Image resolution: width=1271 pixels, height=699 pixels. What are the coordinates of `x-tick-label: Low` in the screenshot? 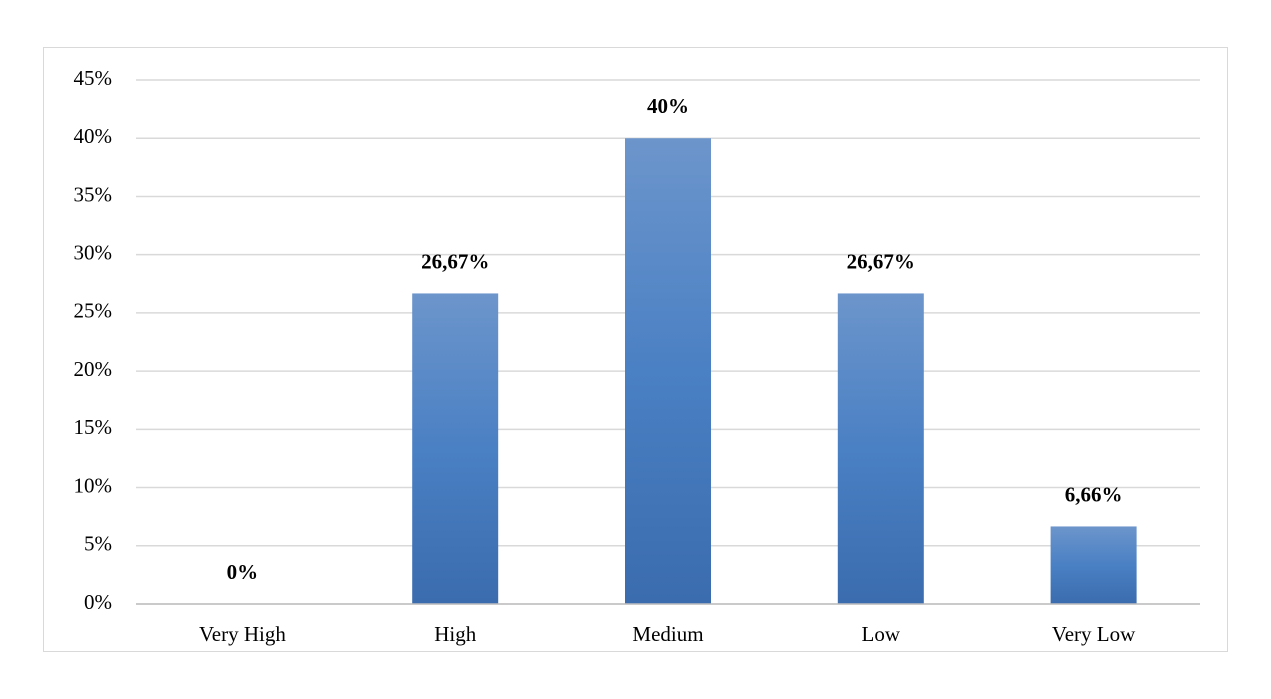 It's located at (881, 634).